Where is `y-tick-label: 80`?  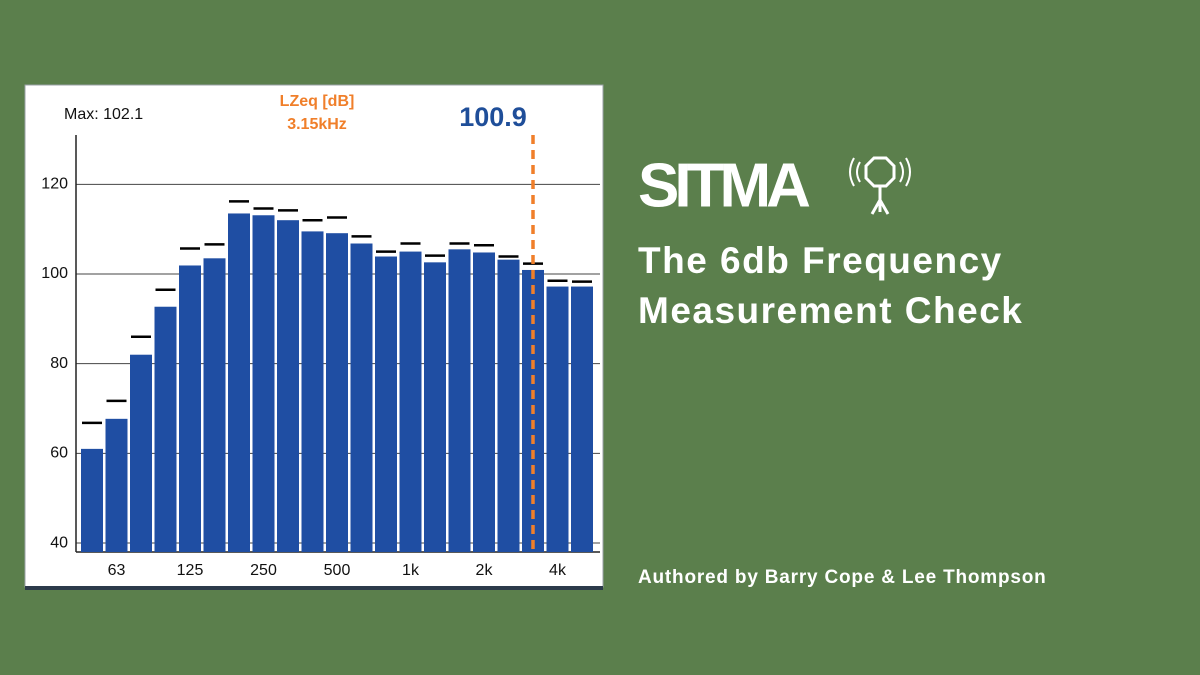
y-tick-label: 80 is located at coordinates (59, 363).